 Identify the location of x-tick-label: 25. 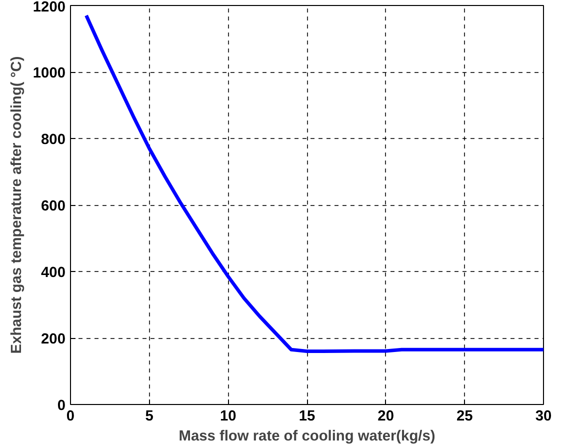
(464, 416).